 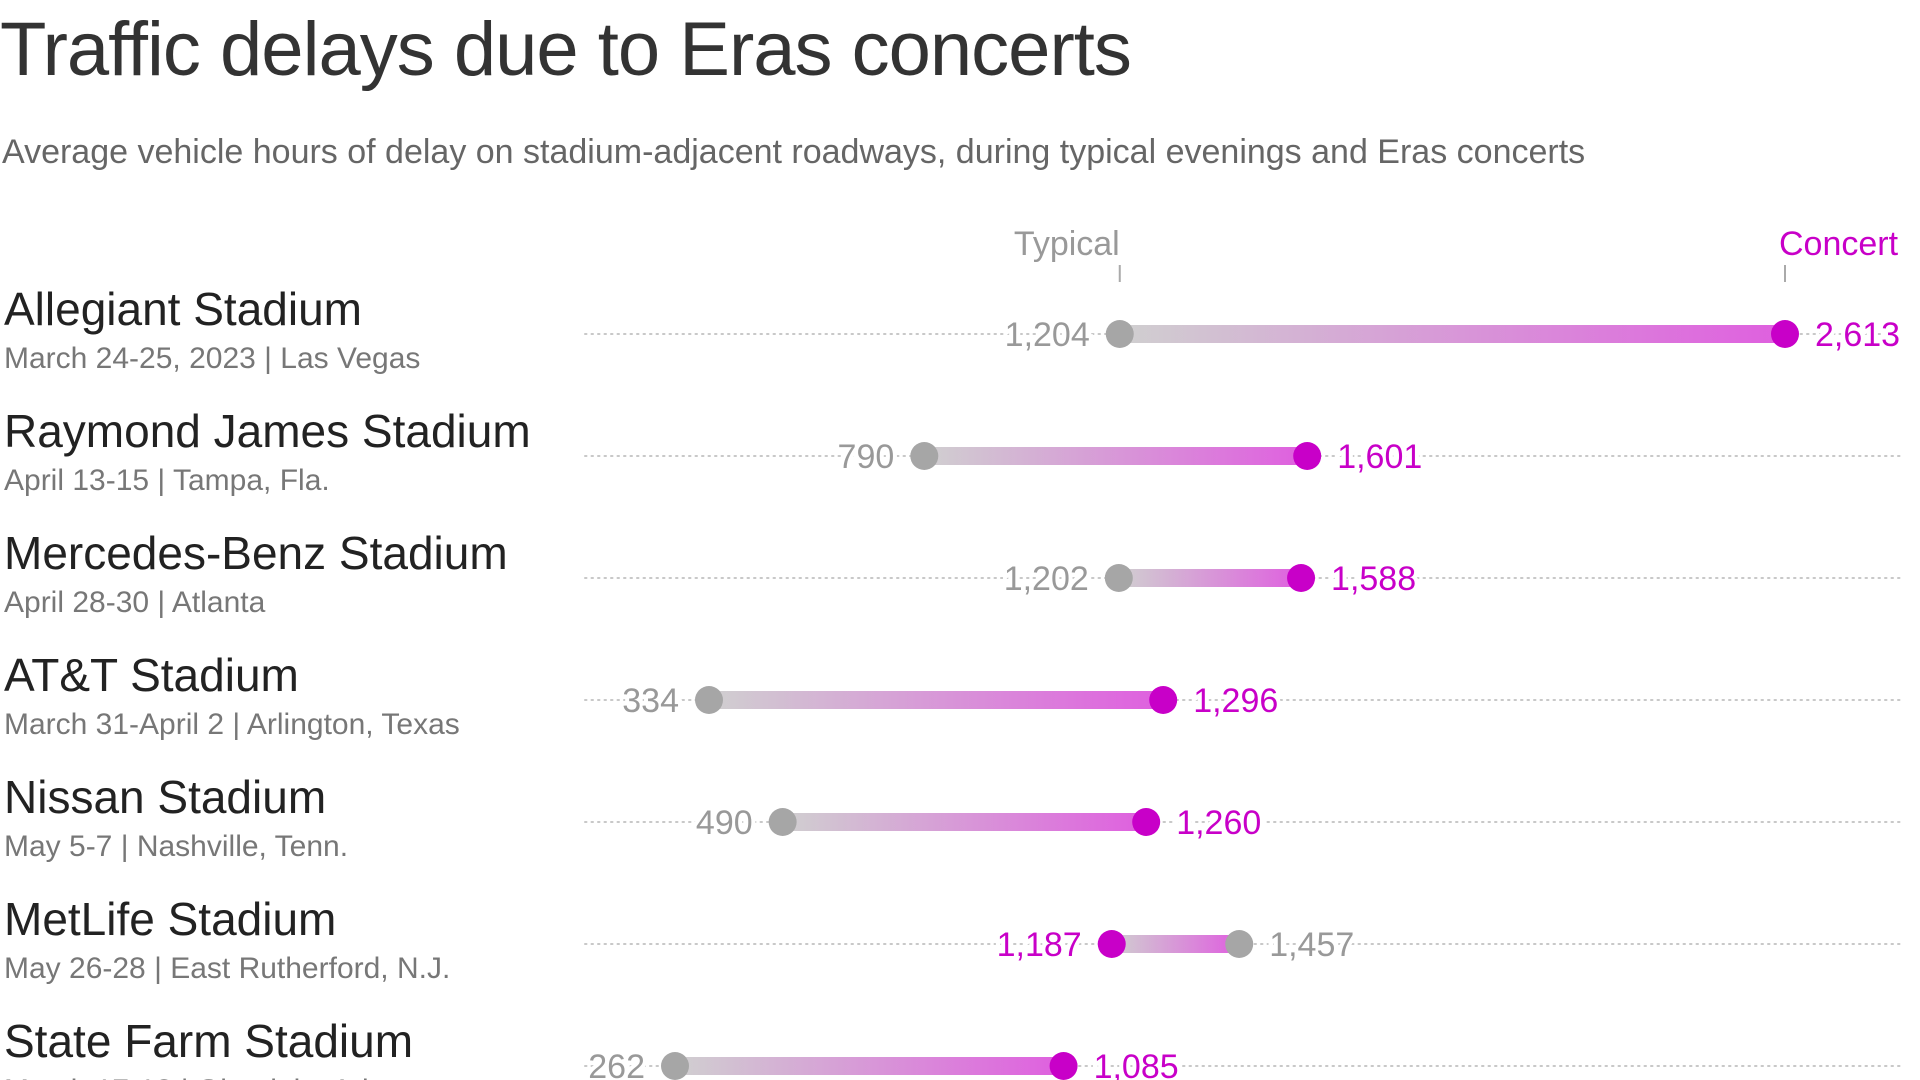 I want to click on concert-value-label: 1,085, so click(x=1136, y=1064).